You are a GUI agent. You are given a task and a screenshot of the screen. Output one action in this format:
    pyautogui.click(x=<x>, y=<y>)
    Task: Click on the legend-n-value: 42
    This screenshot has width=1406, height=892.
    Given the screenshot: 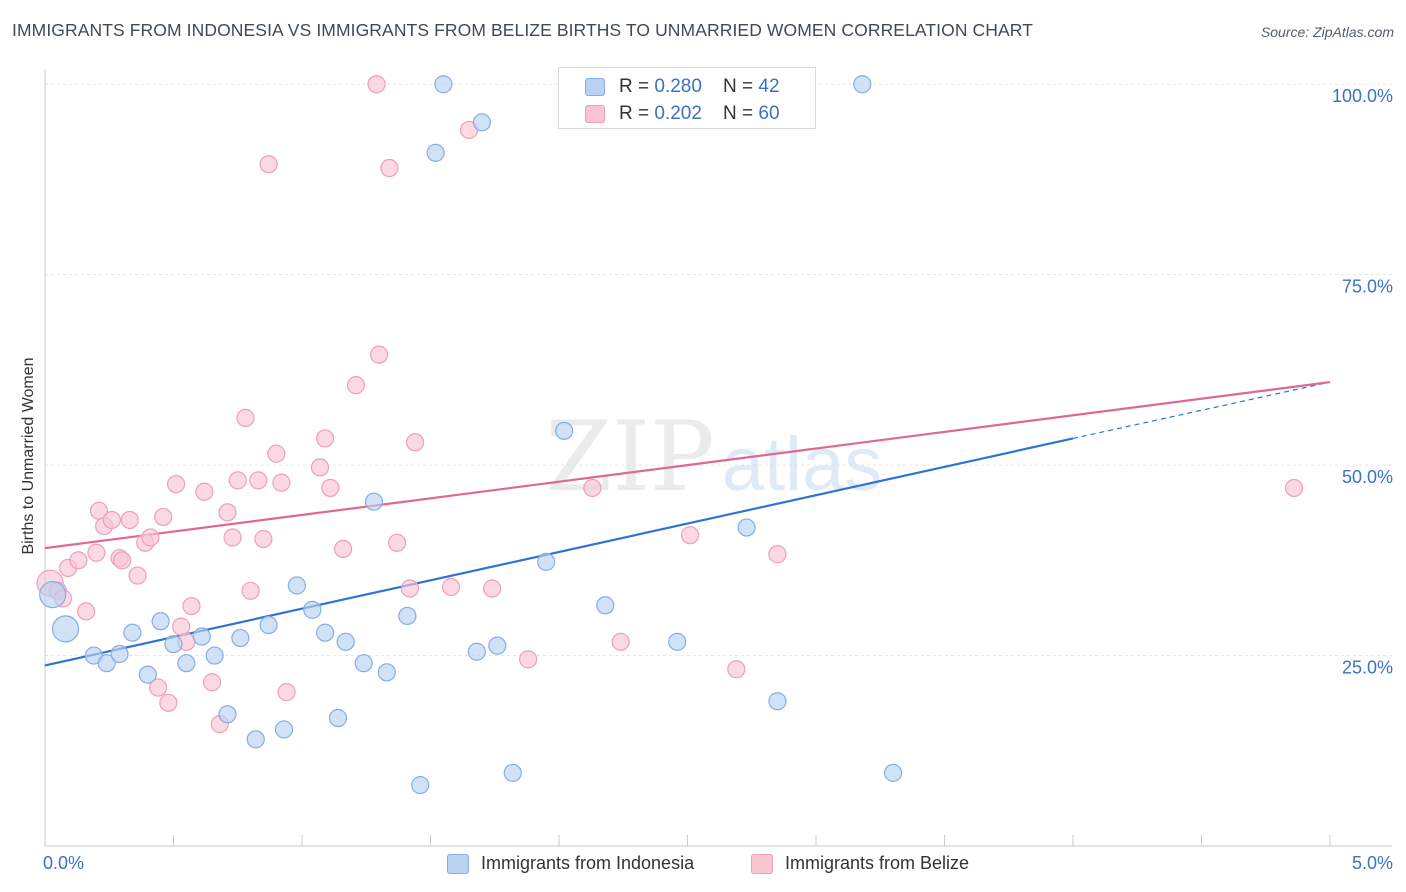 What is the action you would take?
    pyautogui.click(x=769, y=86)
    